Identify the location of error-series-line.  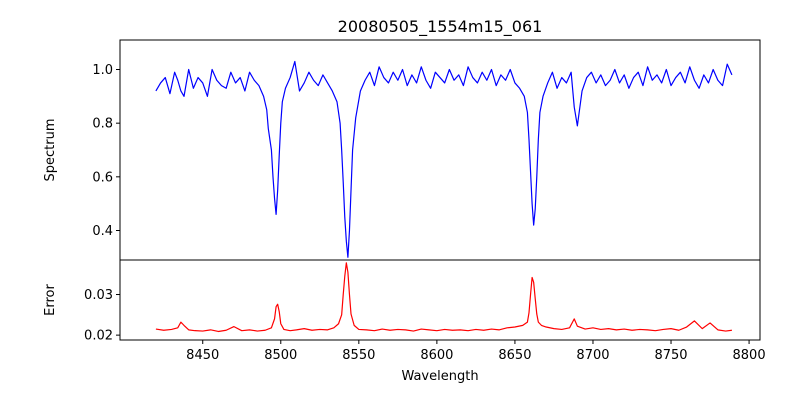
(443, 297).